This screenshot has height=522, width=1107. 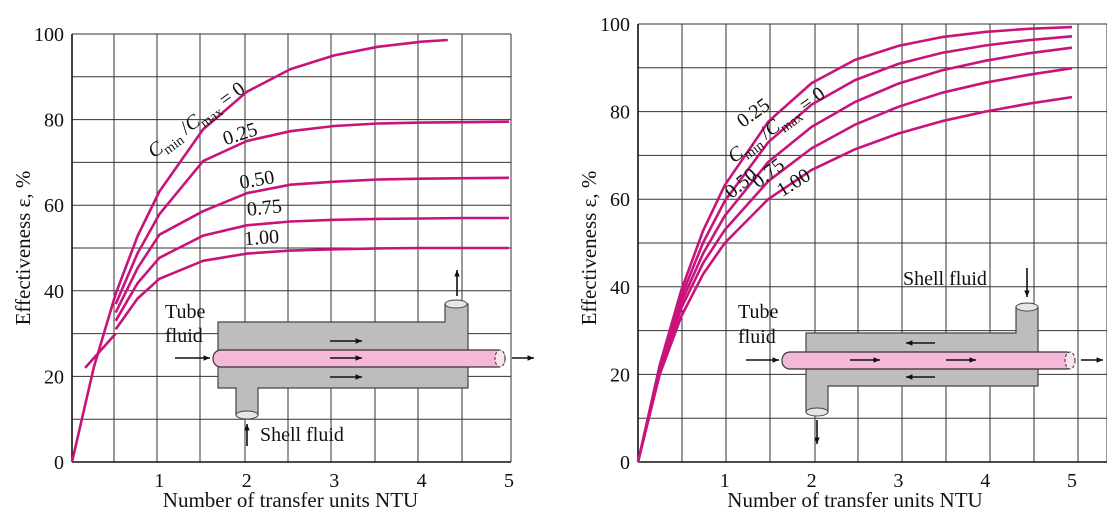 I want to click on curve-label-0-75: 0.75, so click(x=264, y=208).